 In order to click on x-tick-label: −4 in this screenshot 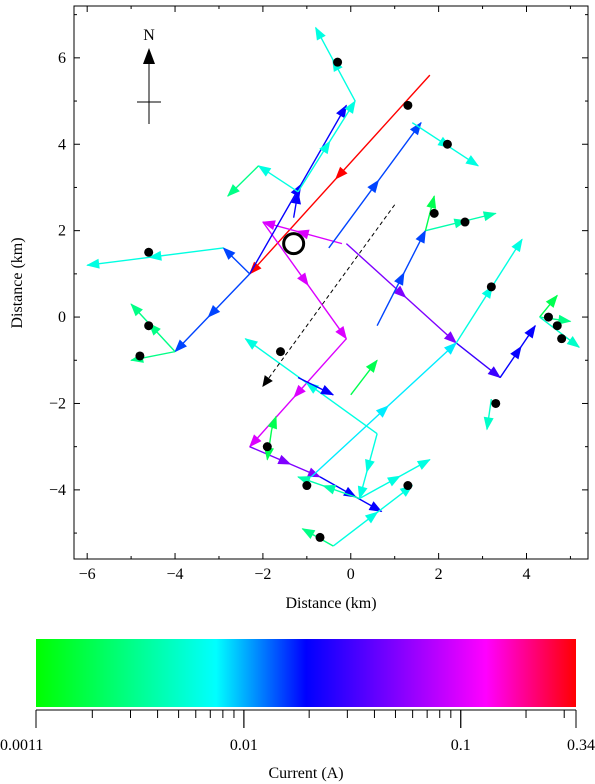, I will do `click(175, 574)`.